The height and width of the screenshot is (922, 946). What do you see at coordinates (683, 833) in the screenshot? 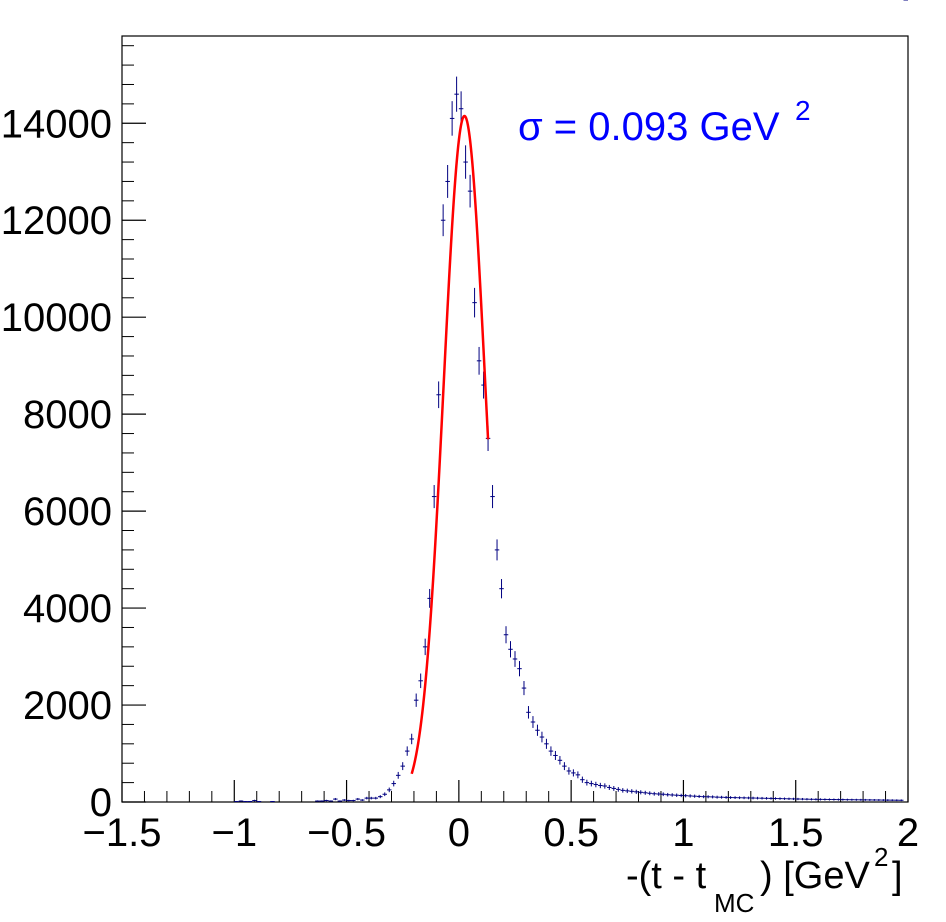
I see `x-tick-label: 1` at bounding box center [683, 833].